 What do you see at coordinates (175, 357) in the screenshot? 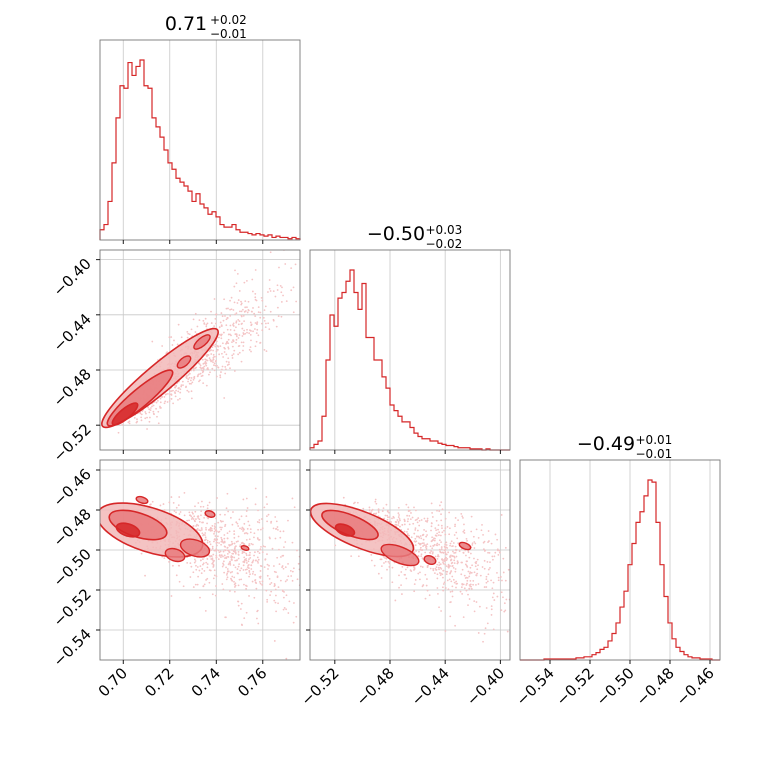
I see `scatter-panel-0: −0.52 −0.48 −0.44 −0.40` at bounding box center [175, 357].